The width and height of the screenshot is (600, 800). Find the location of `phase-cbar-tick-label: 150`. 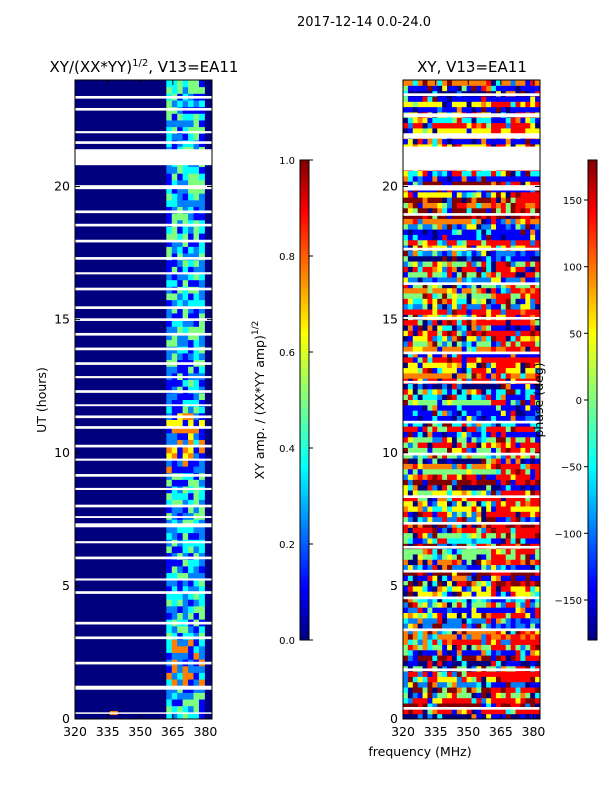

phase-cbar-tick-label: 150 is located at coordinates (572, 201).